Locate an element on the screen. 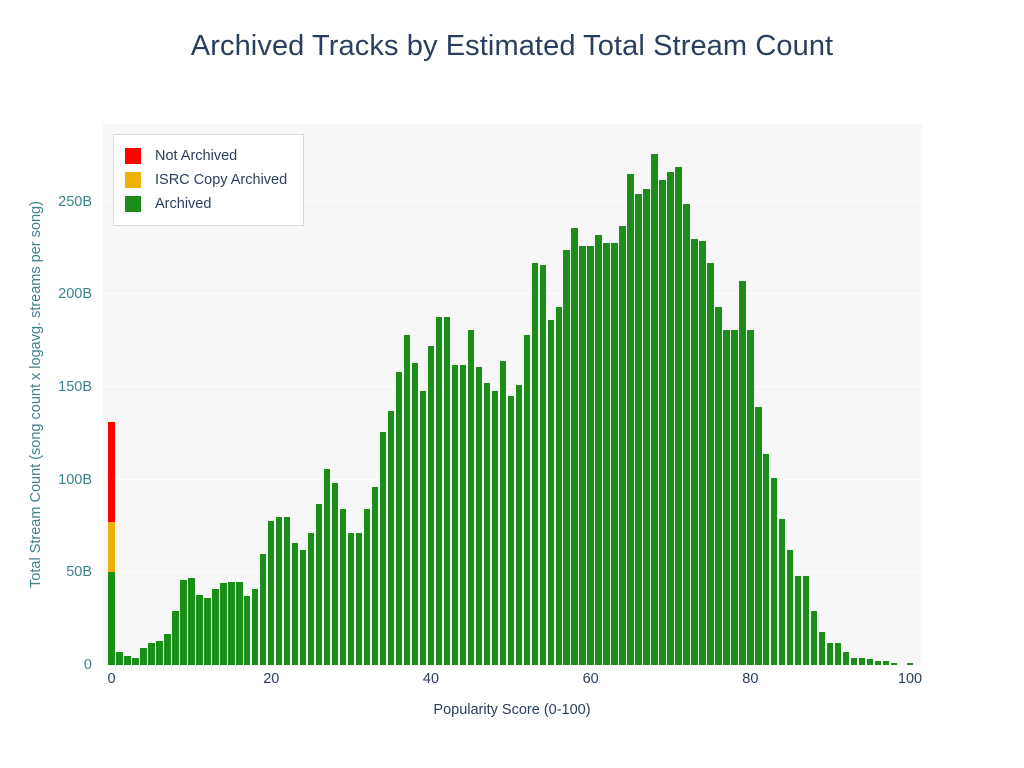  legend-item: Not Archived is located at coordinates (206, 156).